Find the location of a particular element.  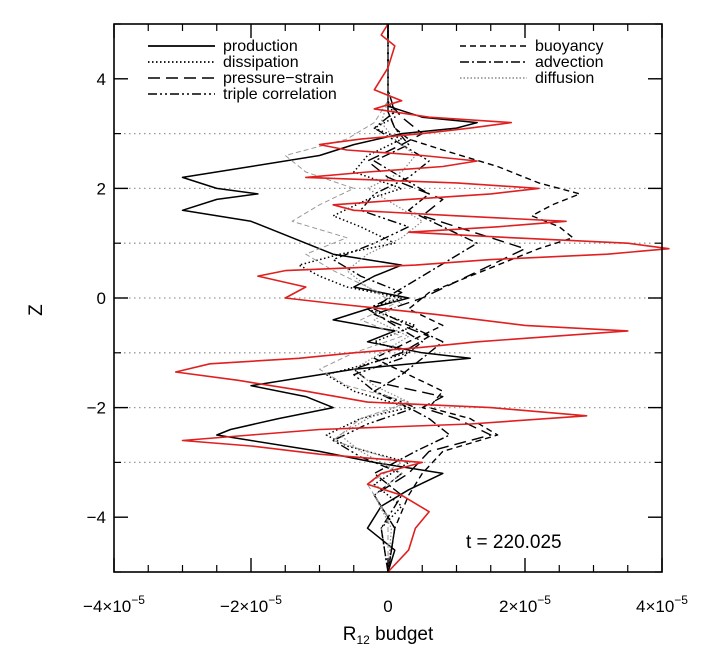

y-tick-label-1: −2 is located at coordinates (96, 408).